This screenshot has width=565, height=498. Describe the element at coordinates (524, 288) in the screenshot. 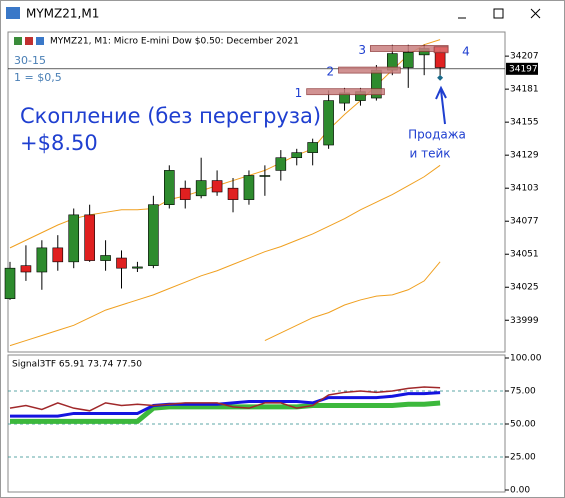

I see `y-tick-label: 34025` at that location.